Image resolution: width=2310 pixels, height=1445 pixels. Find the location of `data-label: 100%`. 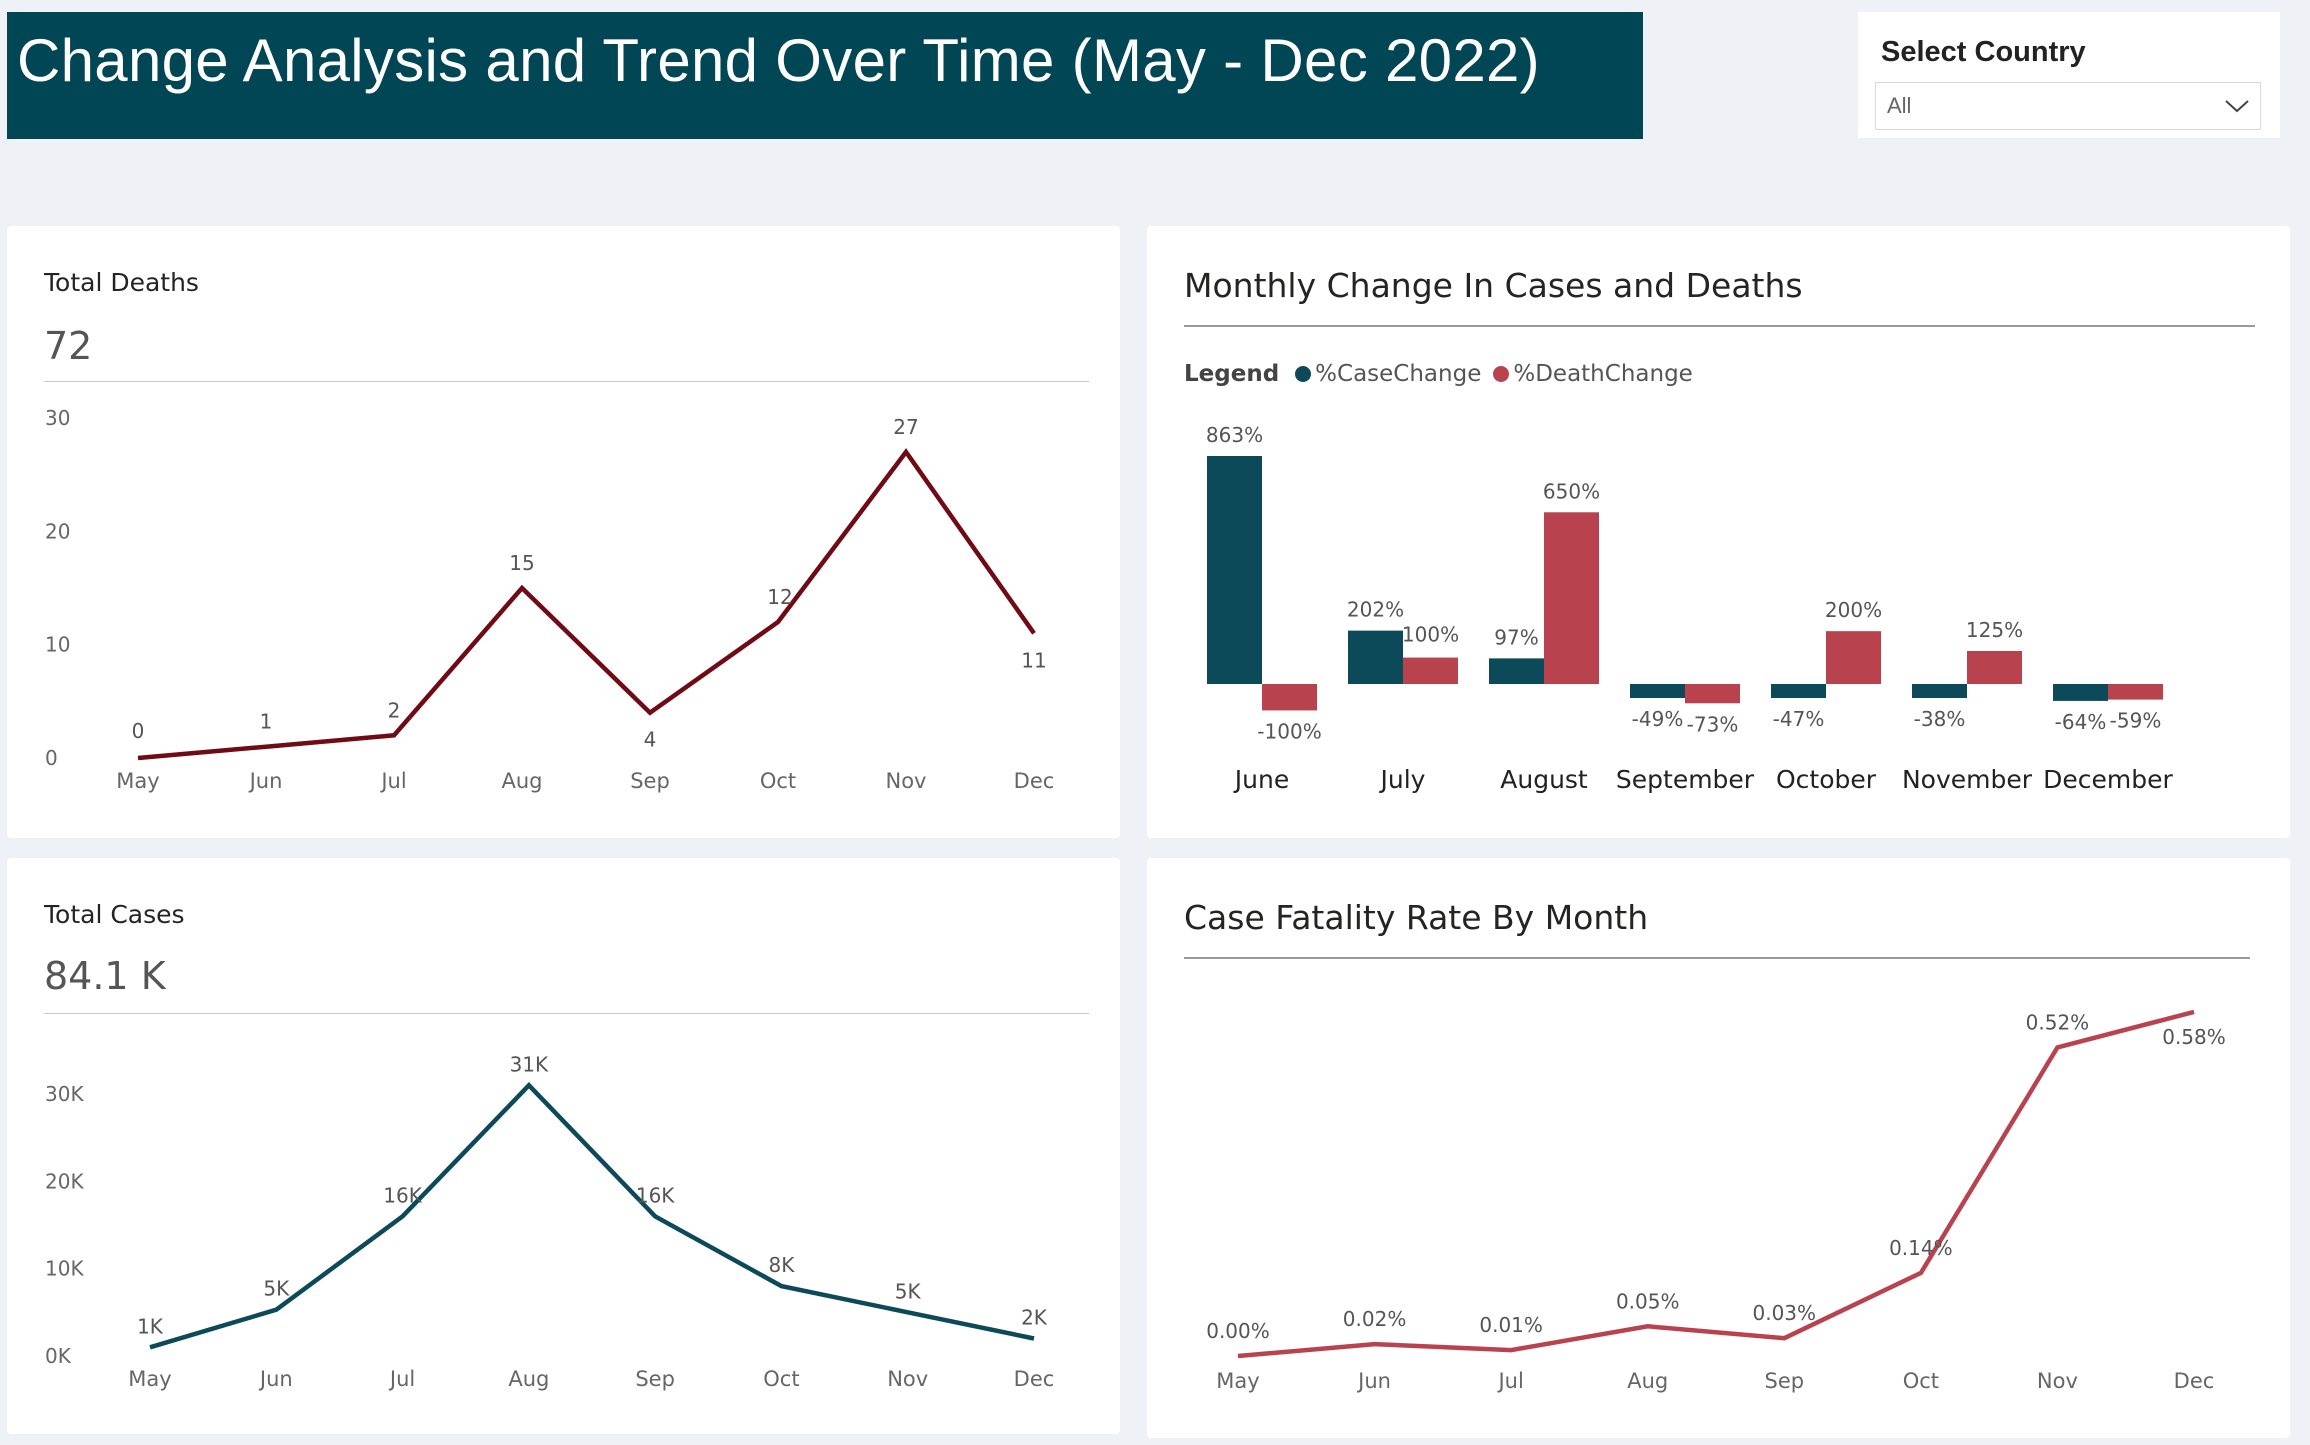

data-label: 100% is located at coordinates (1430, 635).